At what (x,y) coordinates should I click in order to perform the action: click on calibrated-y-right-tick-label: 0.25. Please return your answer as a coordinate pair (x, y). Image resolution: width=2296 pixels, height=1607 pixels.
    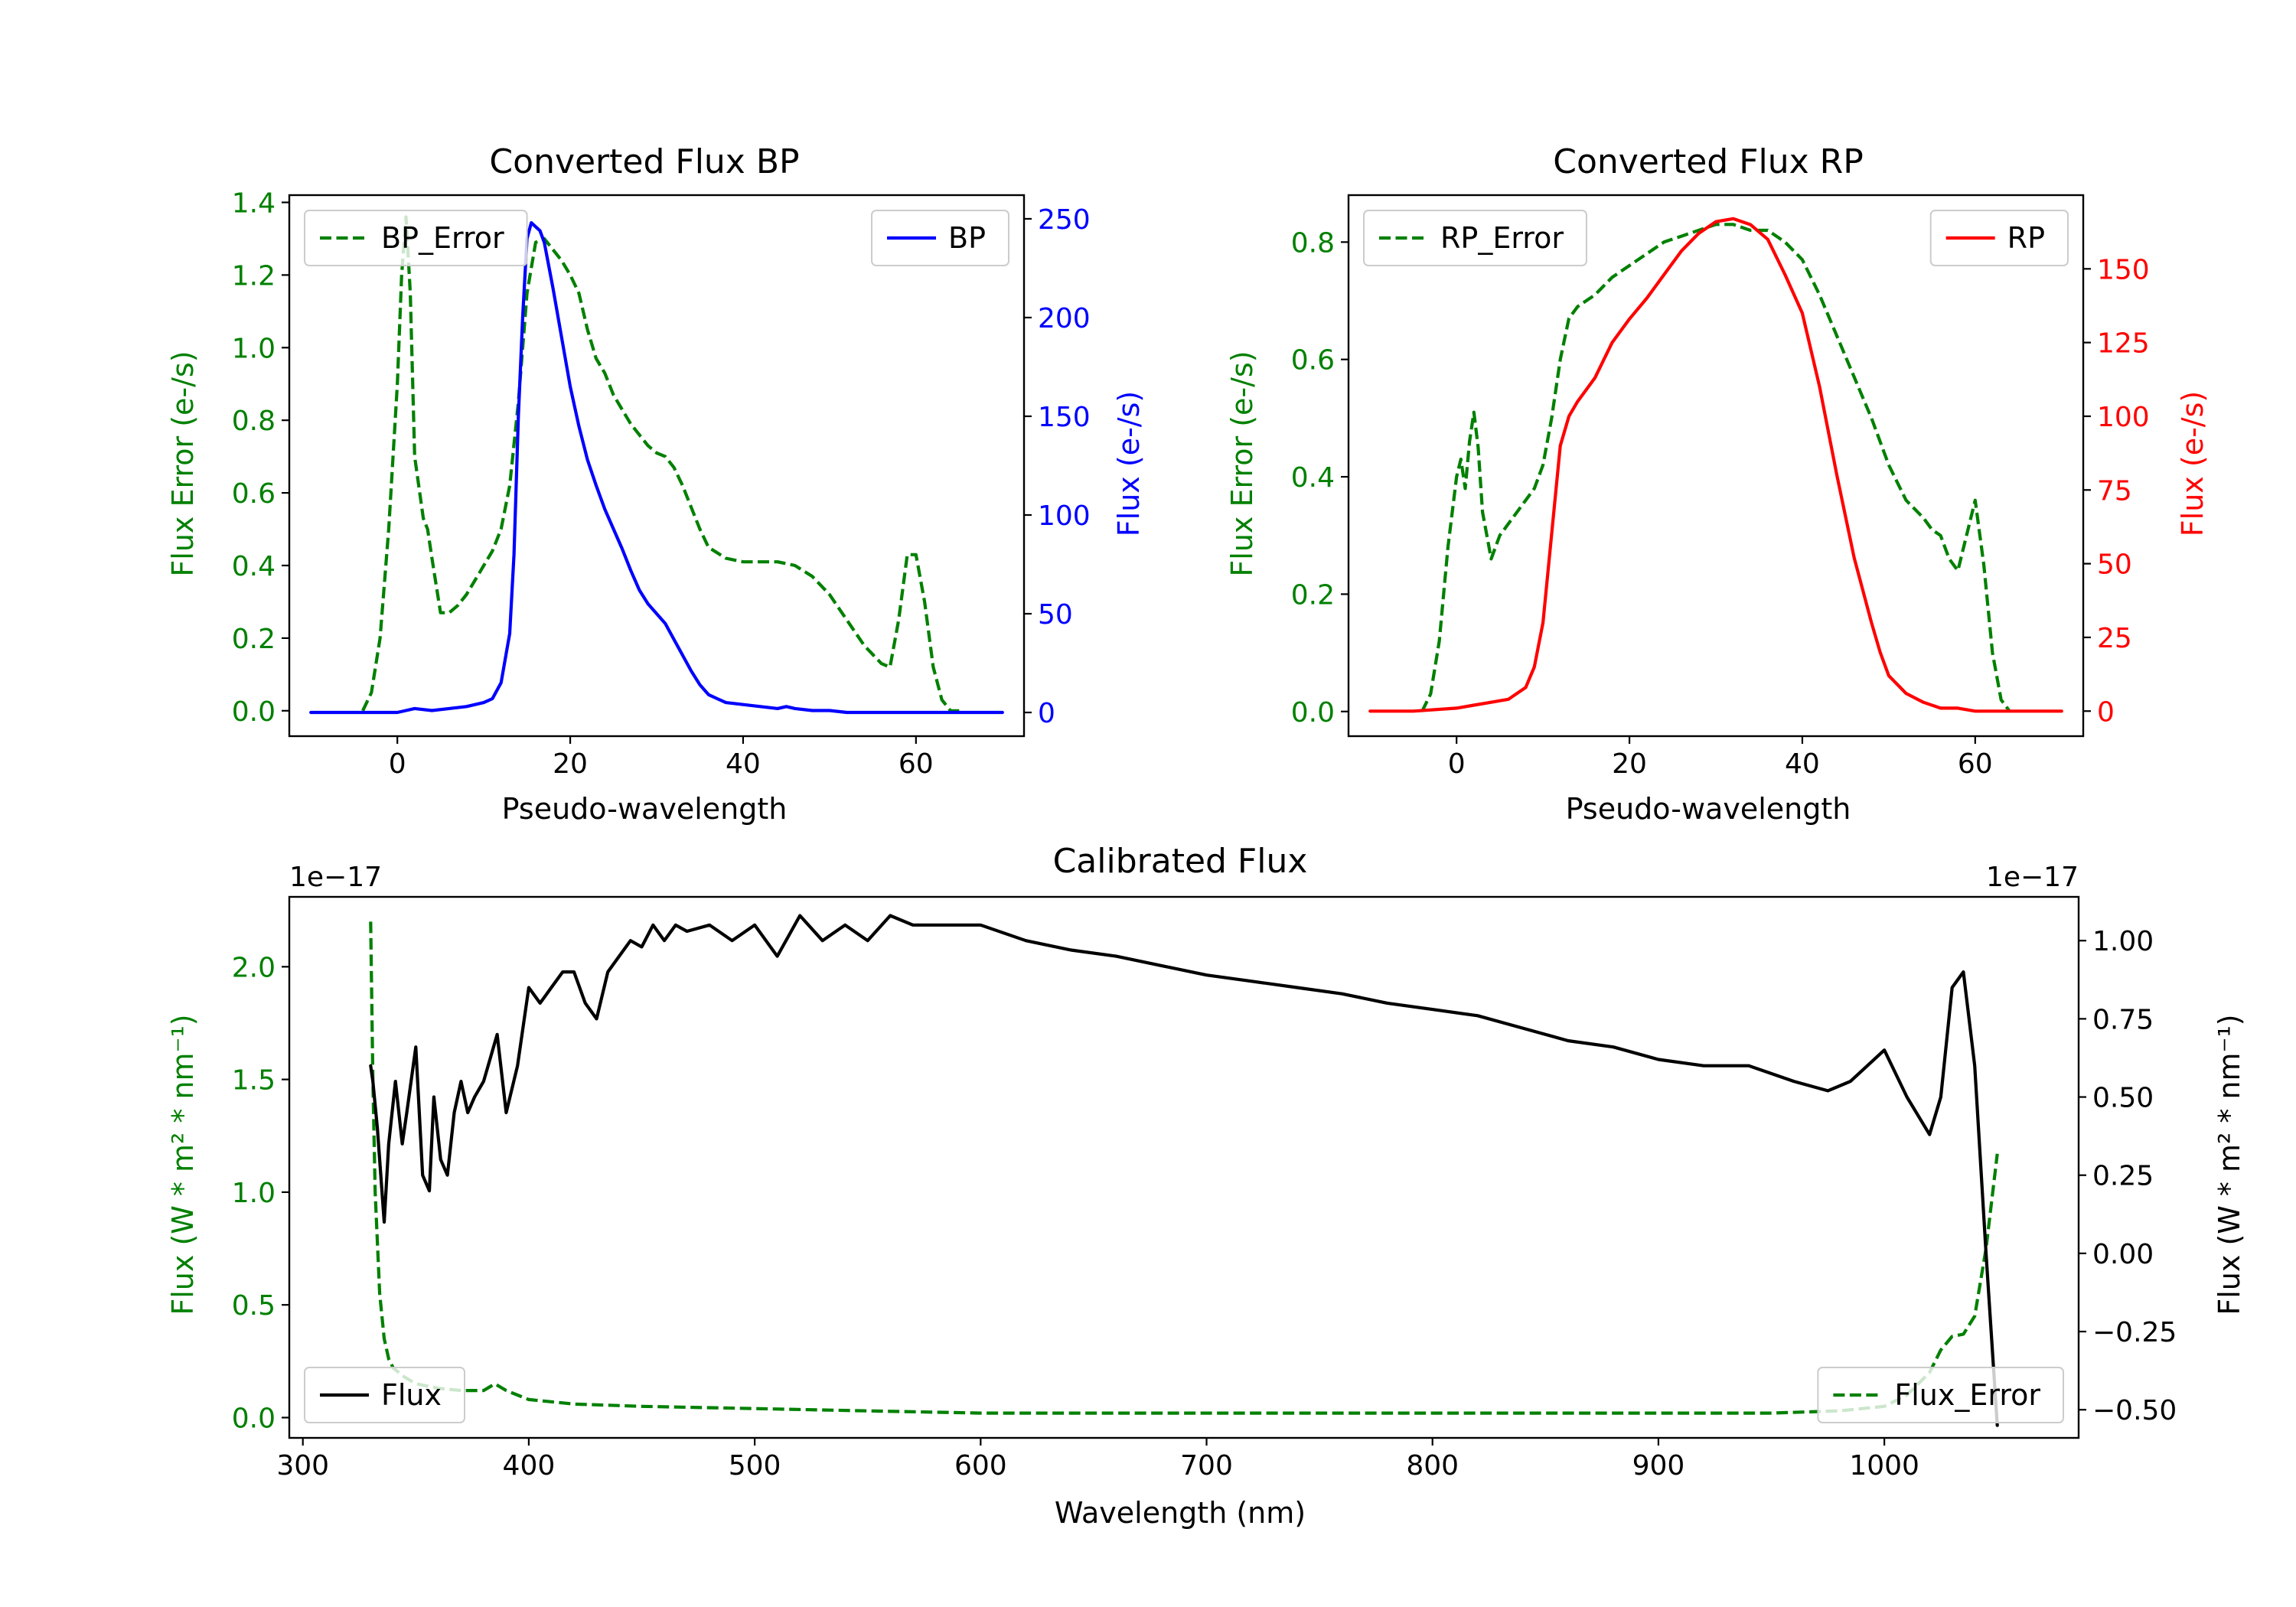
    Looking at the image, I should click on (2123, 1176).